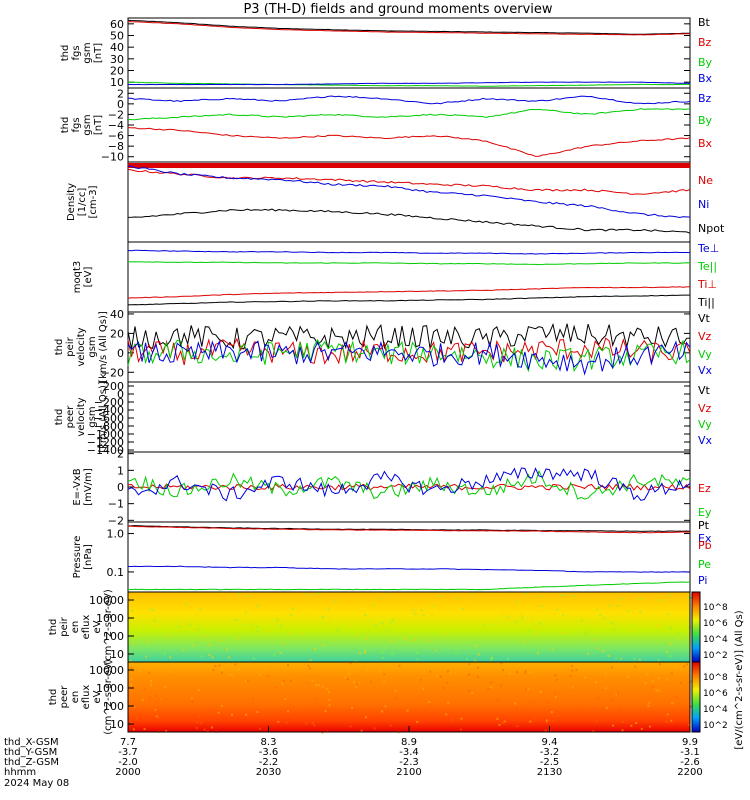 Image resolution: width=750 pixels, height=800 pixels. Describe the element at coordinates (105, 450) in the screenshot. I see `y-tick-label: −1400` at that location.